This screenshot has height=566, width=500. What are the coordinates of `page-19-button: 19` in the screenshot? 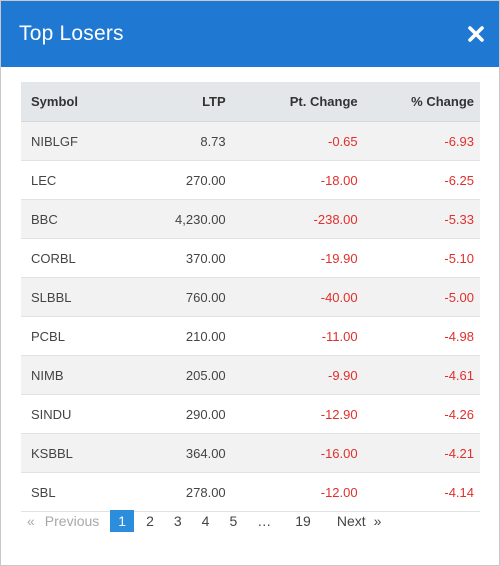 It's located at (303, 521).